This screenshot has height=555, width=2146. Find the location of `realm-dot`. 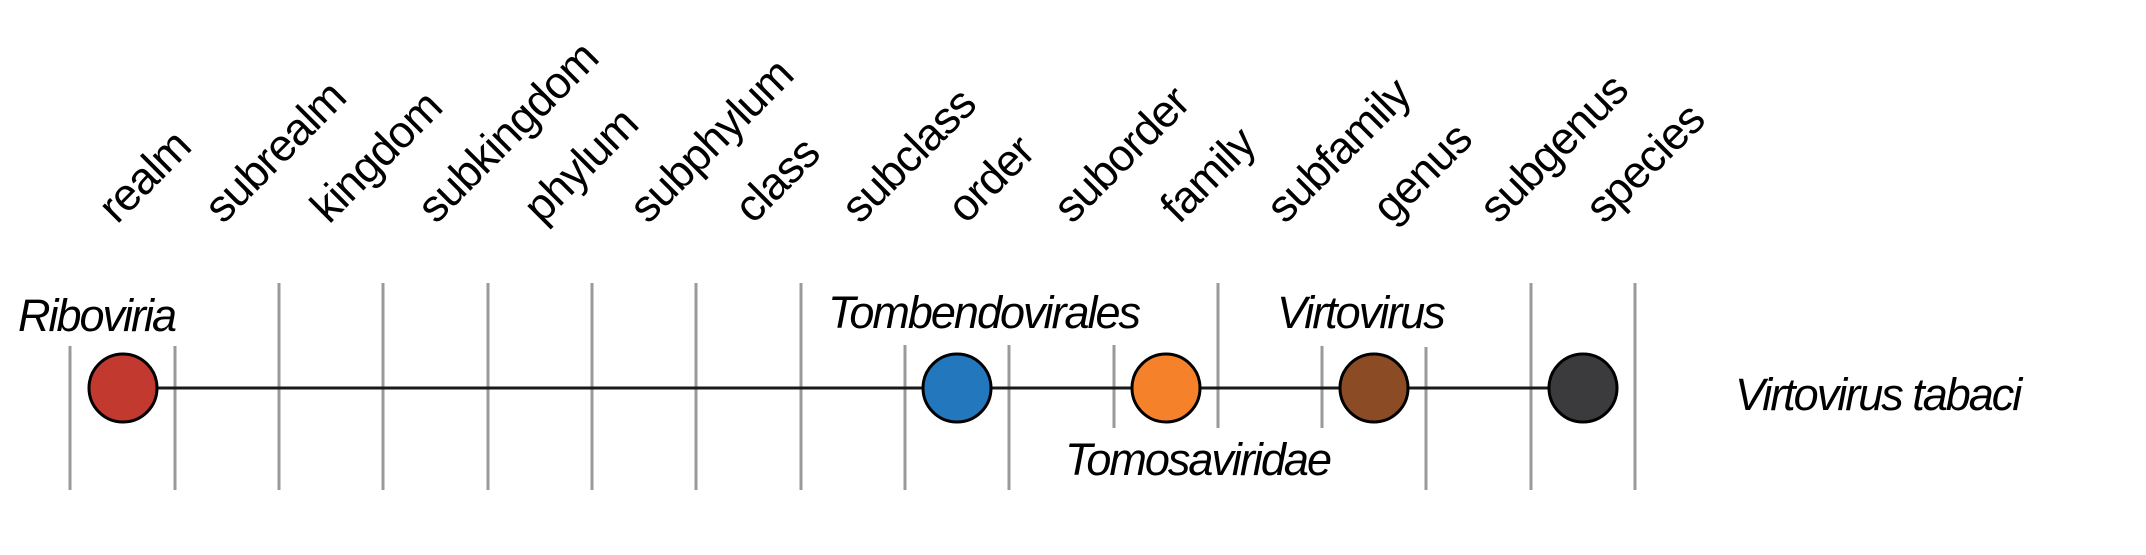

realm-dot is located at coordinates (123, 388).